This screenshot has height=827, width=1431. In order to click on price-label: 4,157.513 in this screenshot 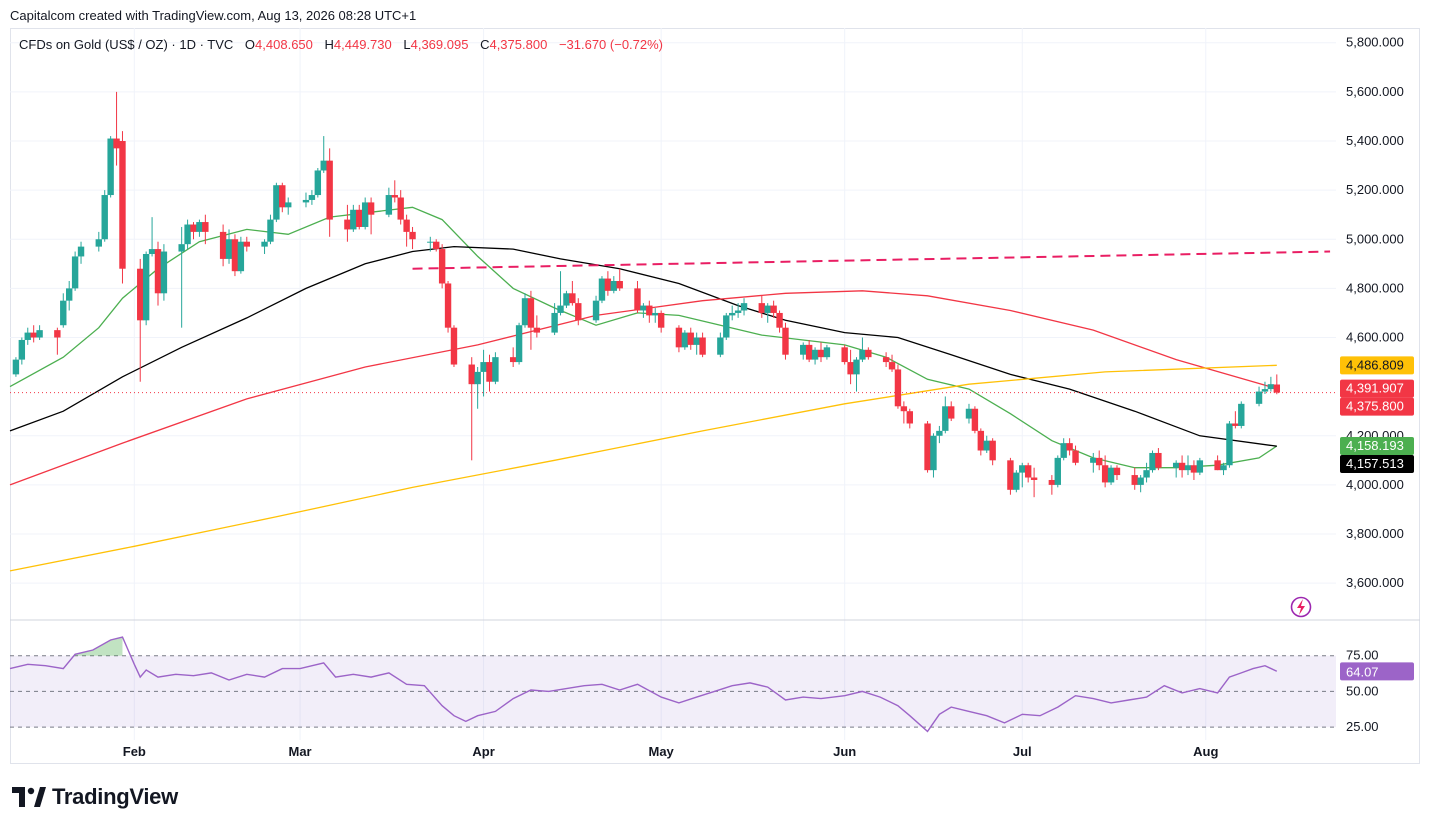, I will do `click(1375, 463)`.